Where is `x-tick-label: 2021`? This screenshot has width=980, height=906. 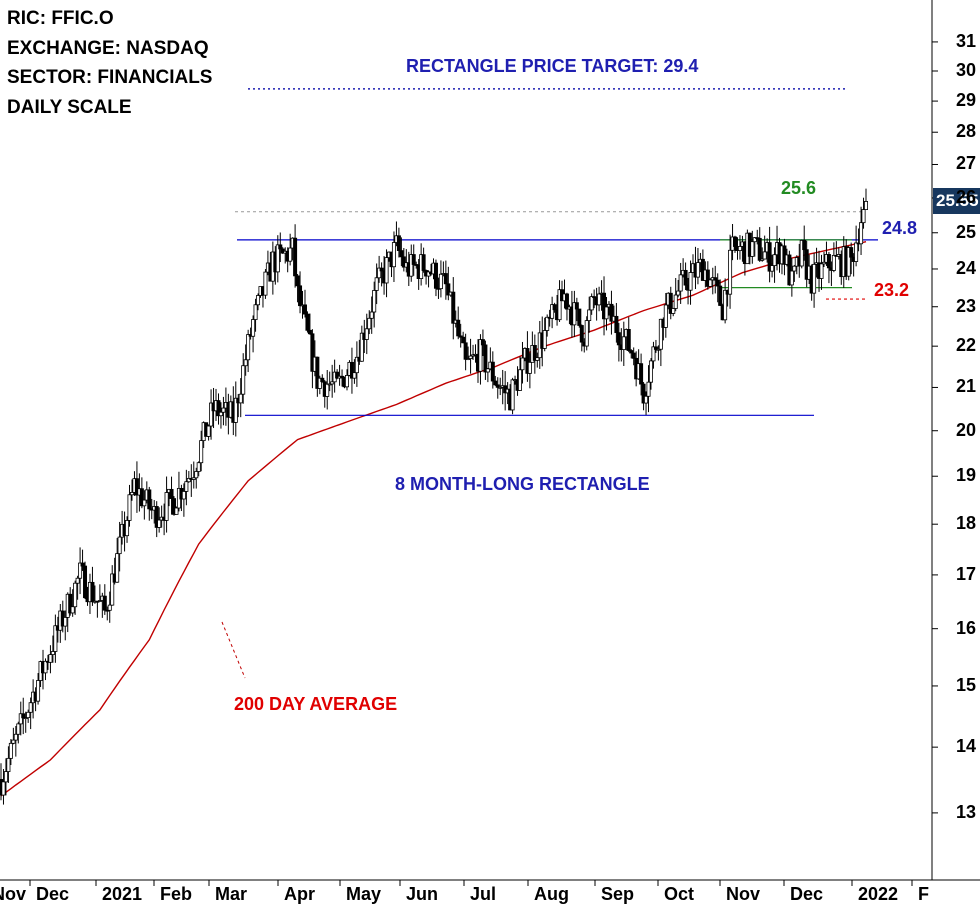 x-tick-label: 2021 is located at coordinates (122, 894).